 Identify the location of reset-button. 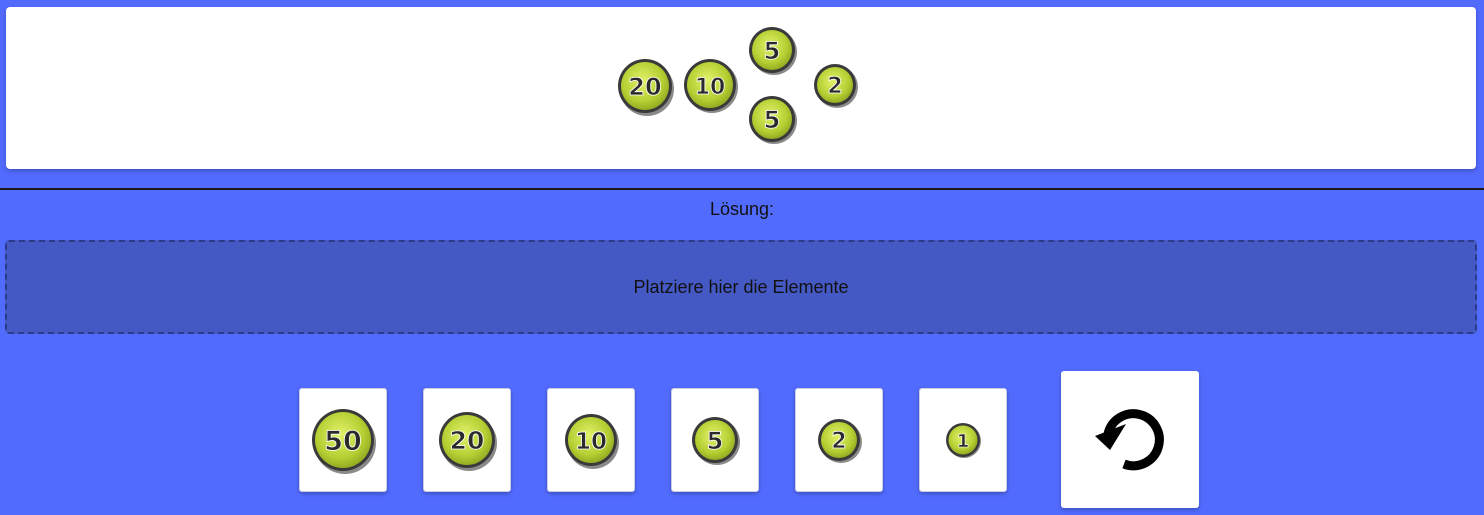
(1130, 439).